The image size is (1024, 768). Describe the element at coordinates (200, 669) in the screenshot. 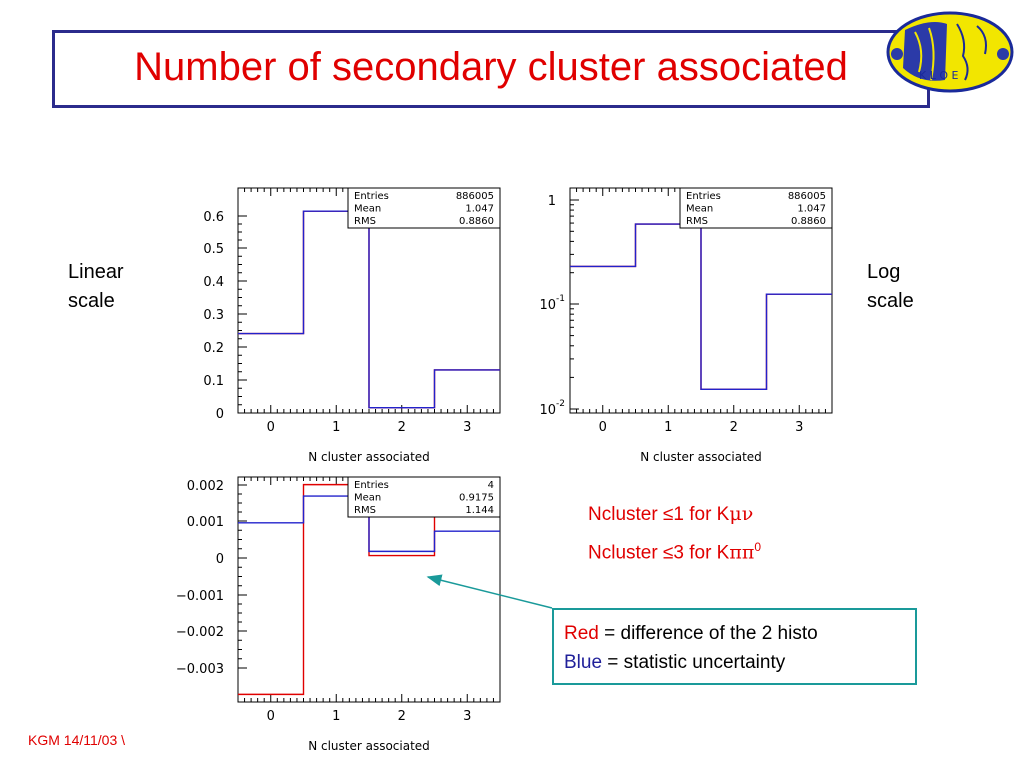

I see `y-tick-label: −0.003` at that location.